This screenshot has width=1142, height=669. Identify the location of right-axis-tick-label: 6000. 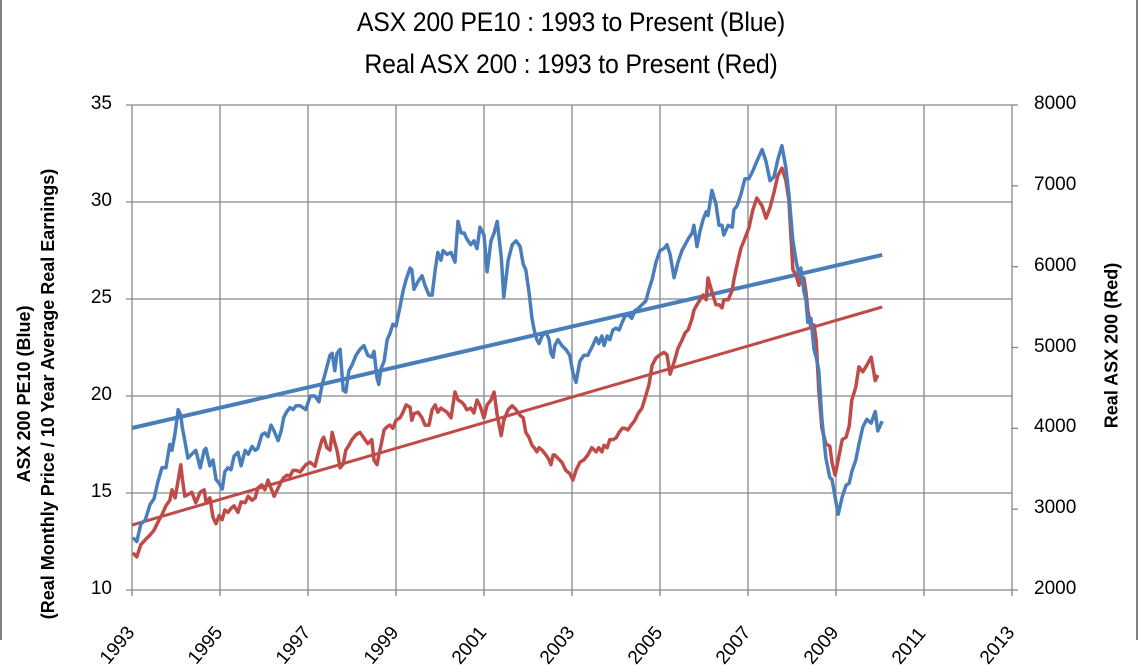
(1055, 265).